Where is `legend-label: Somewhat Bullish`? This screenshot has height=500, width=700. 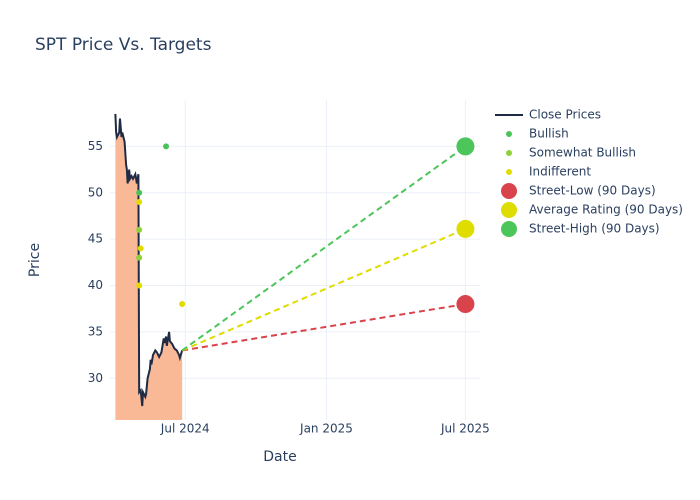 legend-label: Somewhat Bullish is located at coordinates (582, 153).